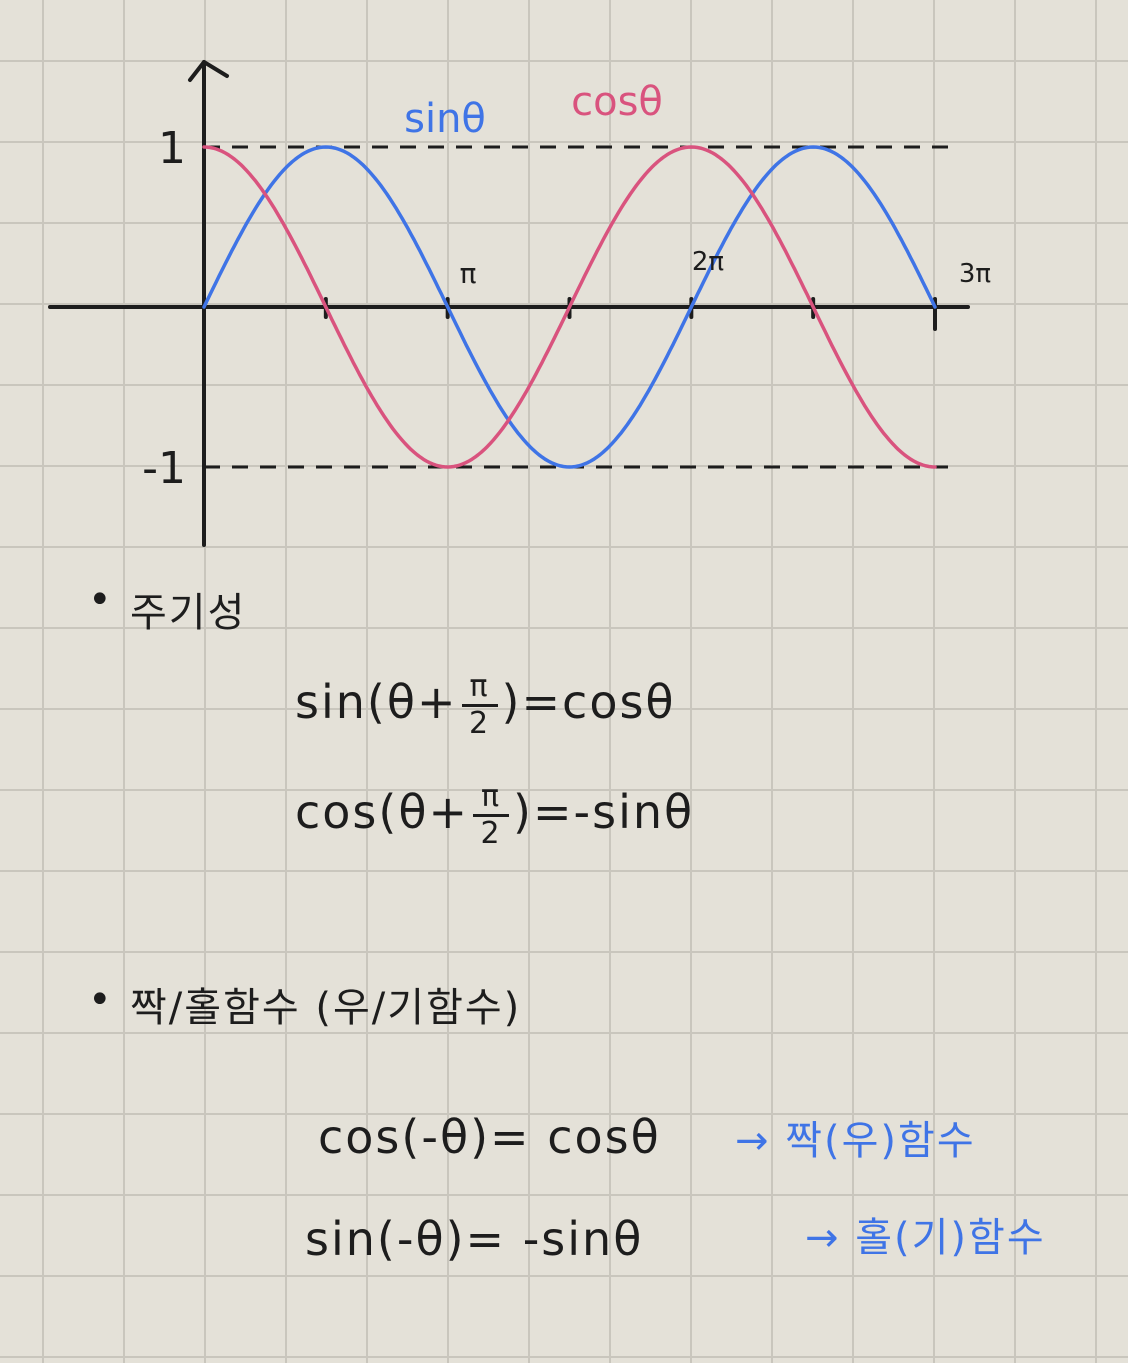  What do you see at coordinates (604, 812) in the screenshot?
I see `equation-cos-shift-right: )=-sinθ` at bounding box center [604, 812].